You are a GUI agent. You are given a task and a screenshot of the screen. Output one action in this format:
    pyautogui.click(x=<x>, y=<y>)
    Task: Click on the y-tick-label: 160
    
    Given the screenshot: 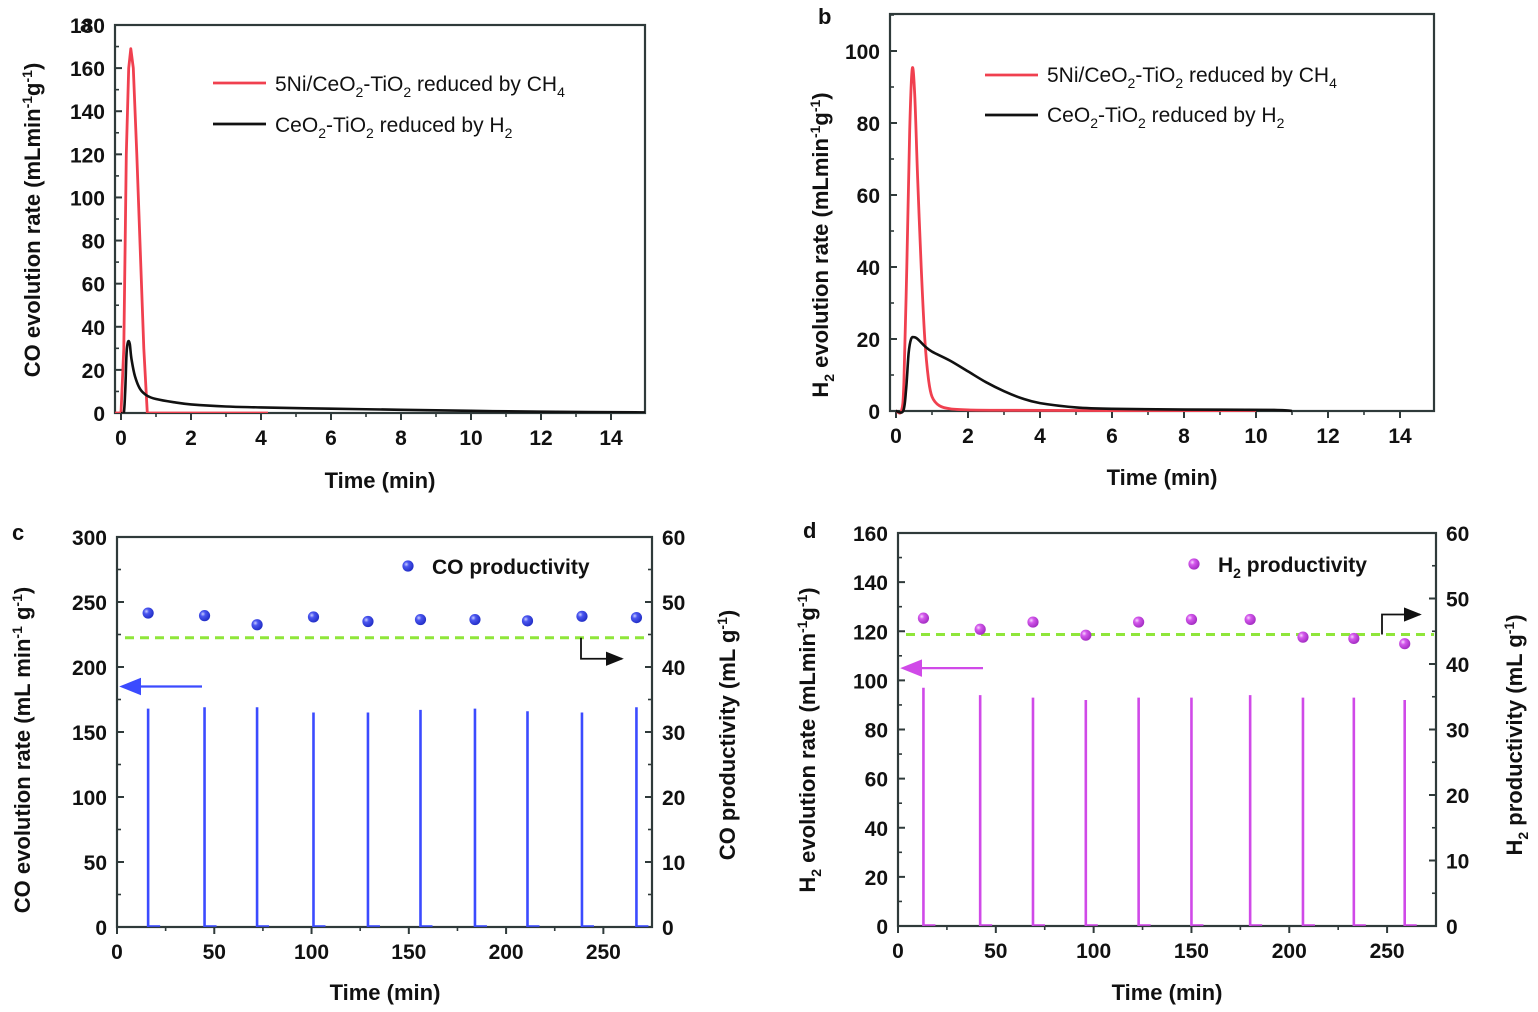 What is the action you would take?
    pyautogui.click(x=870, y=534)
    